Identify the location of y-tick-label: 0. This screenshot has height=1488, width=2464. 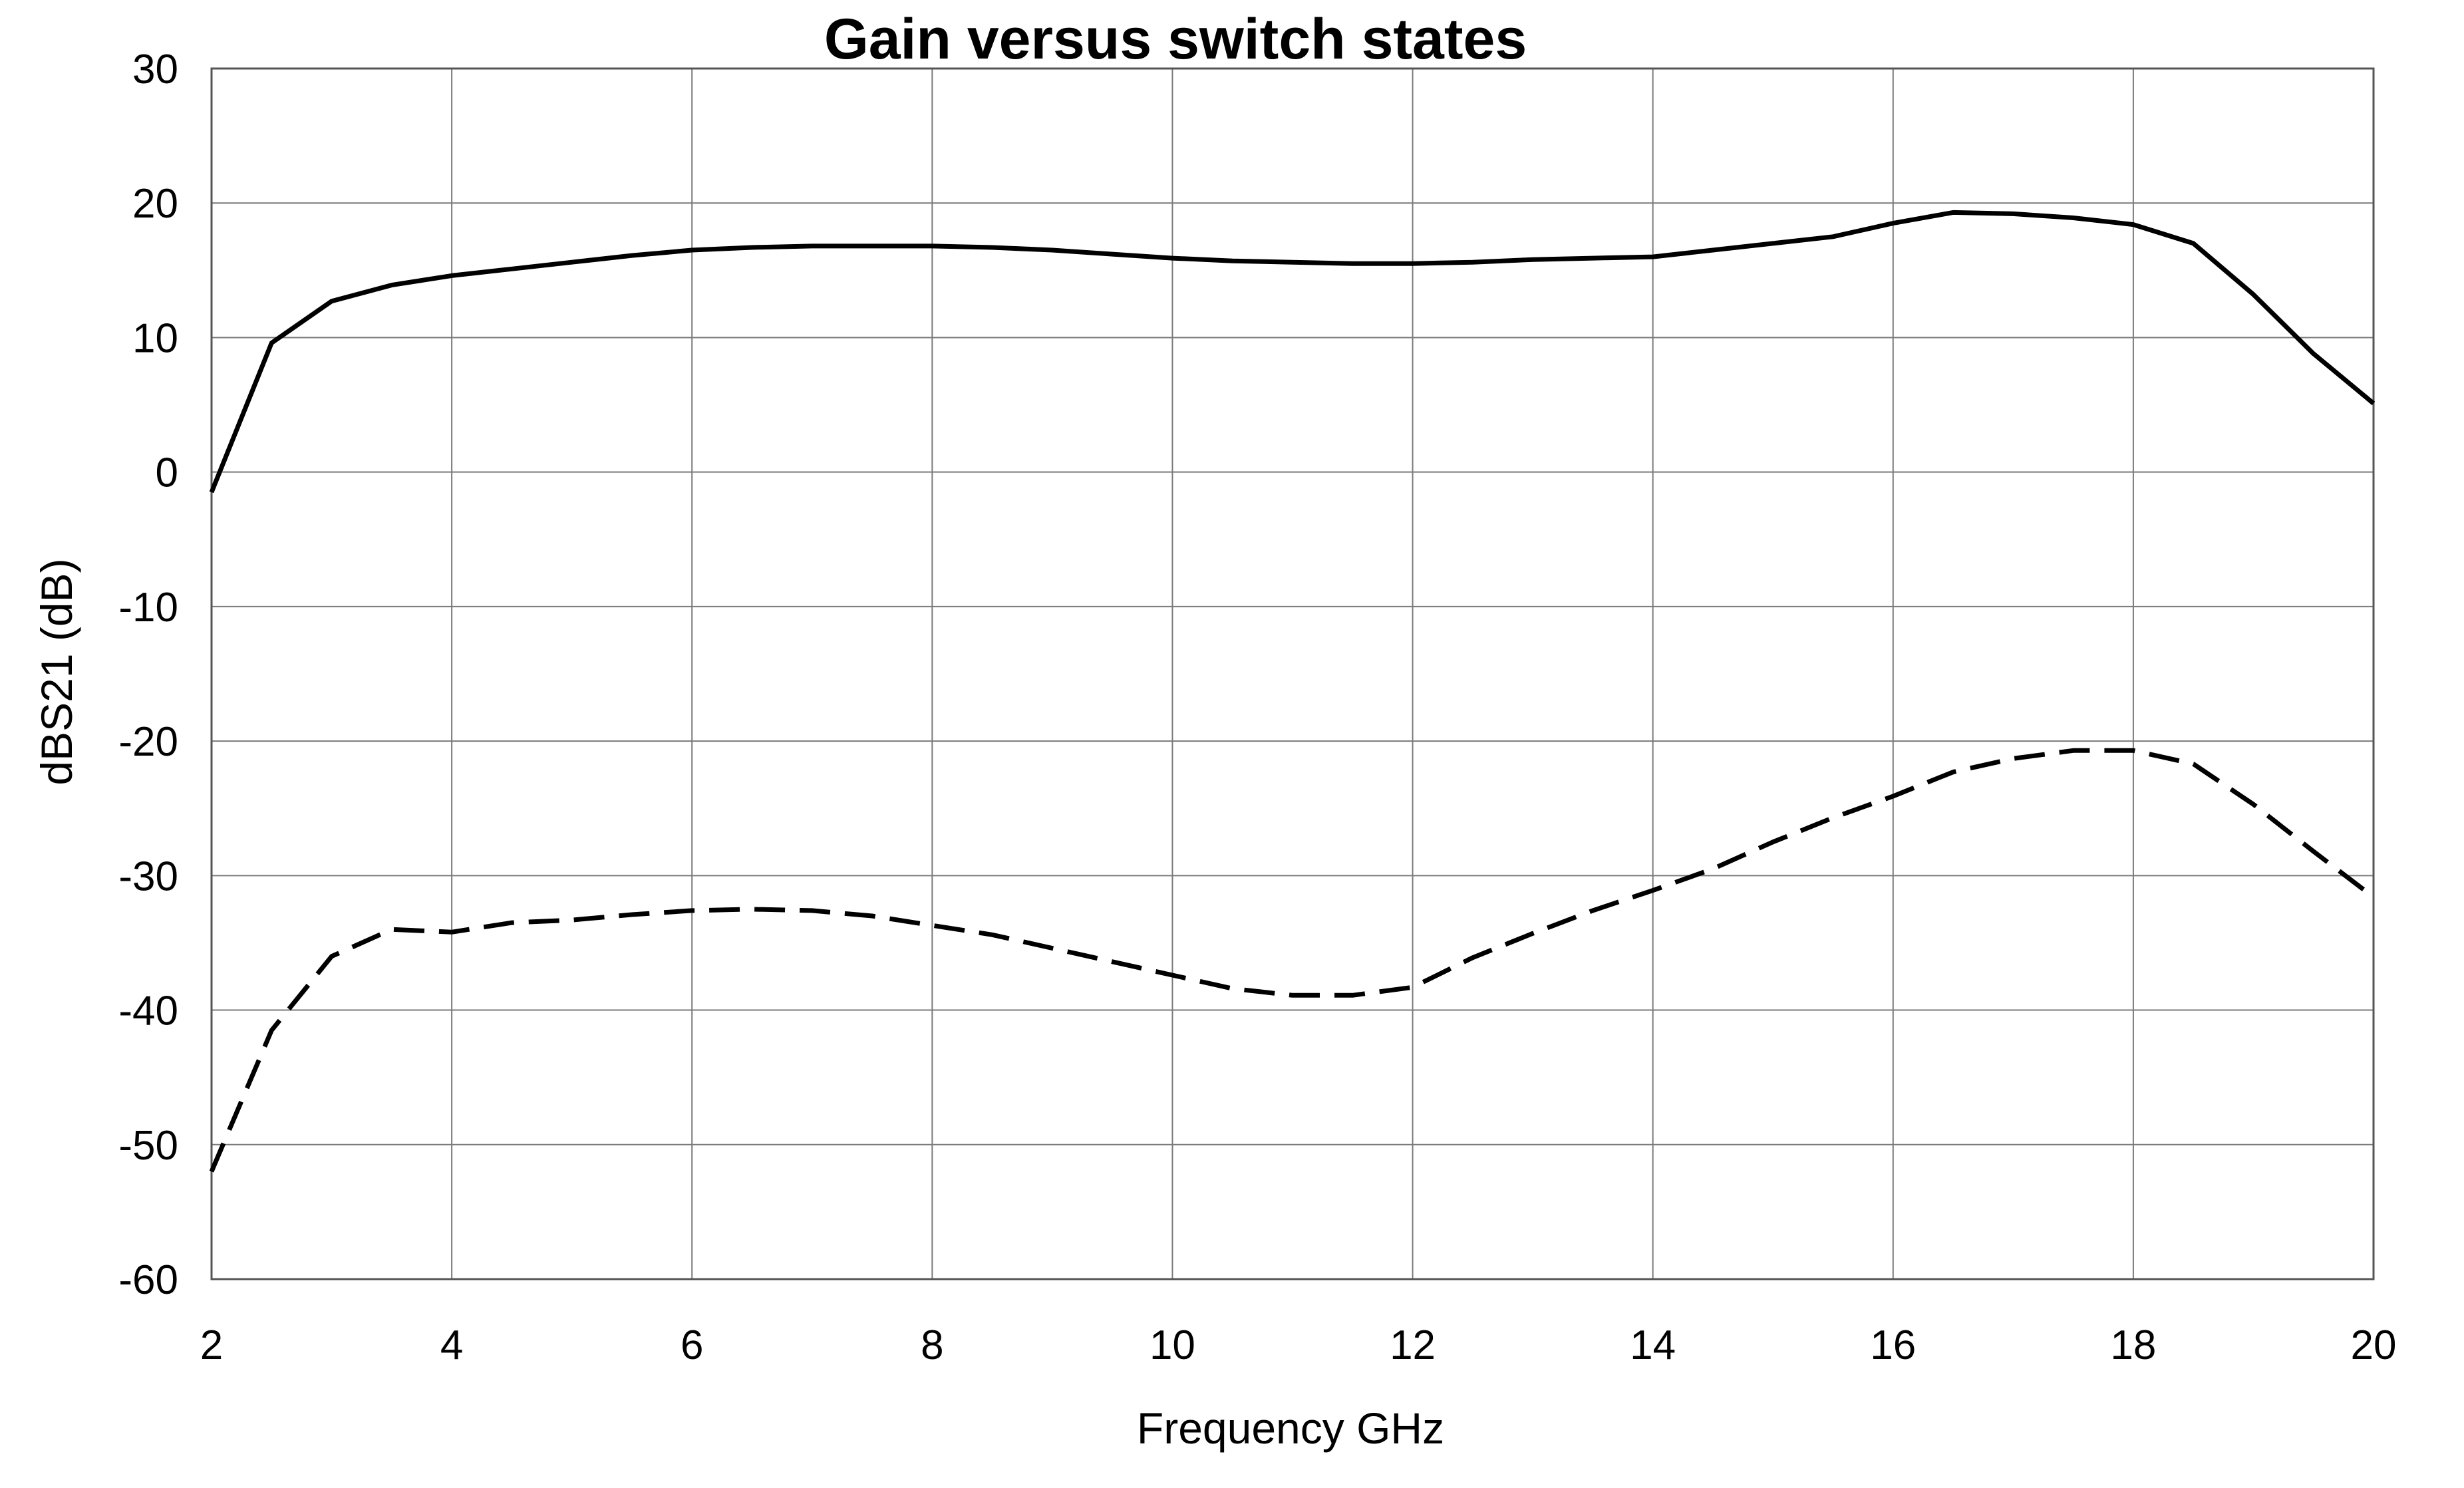
(167, 473).